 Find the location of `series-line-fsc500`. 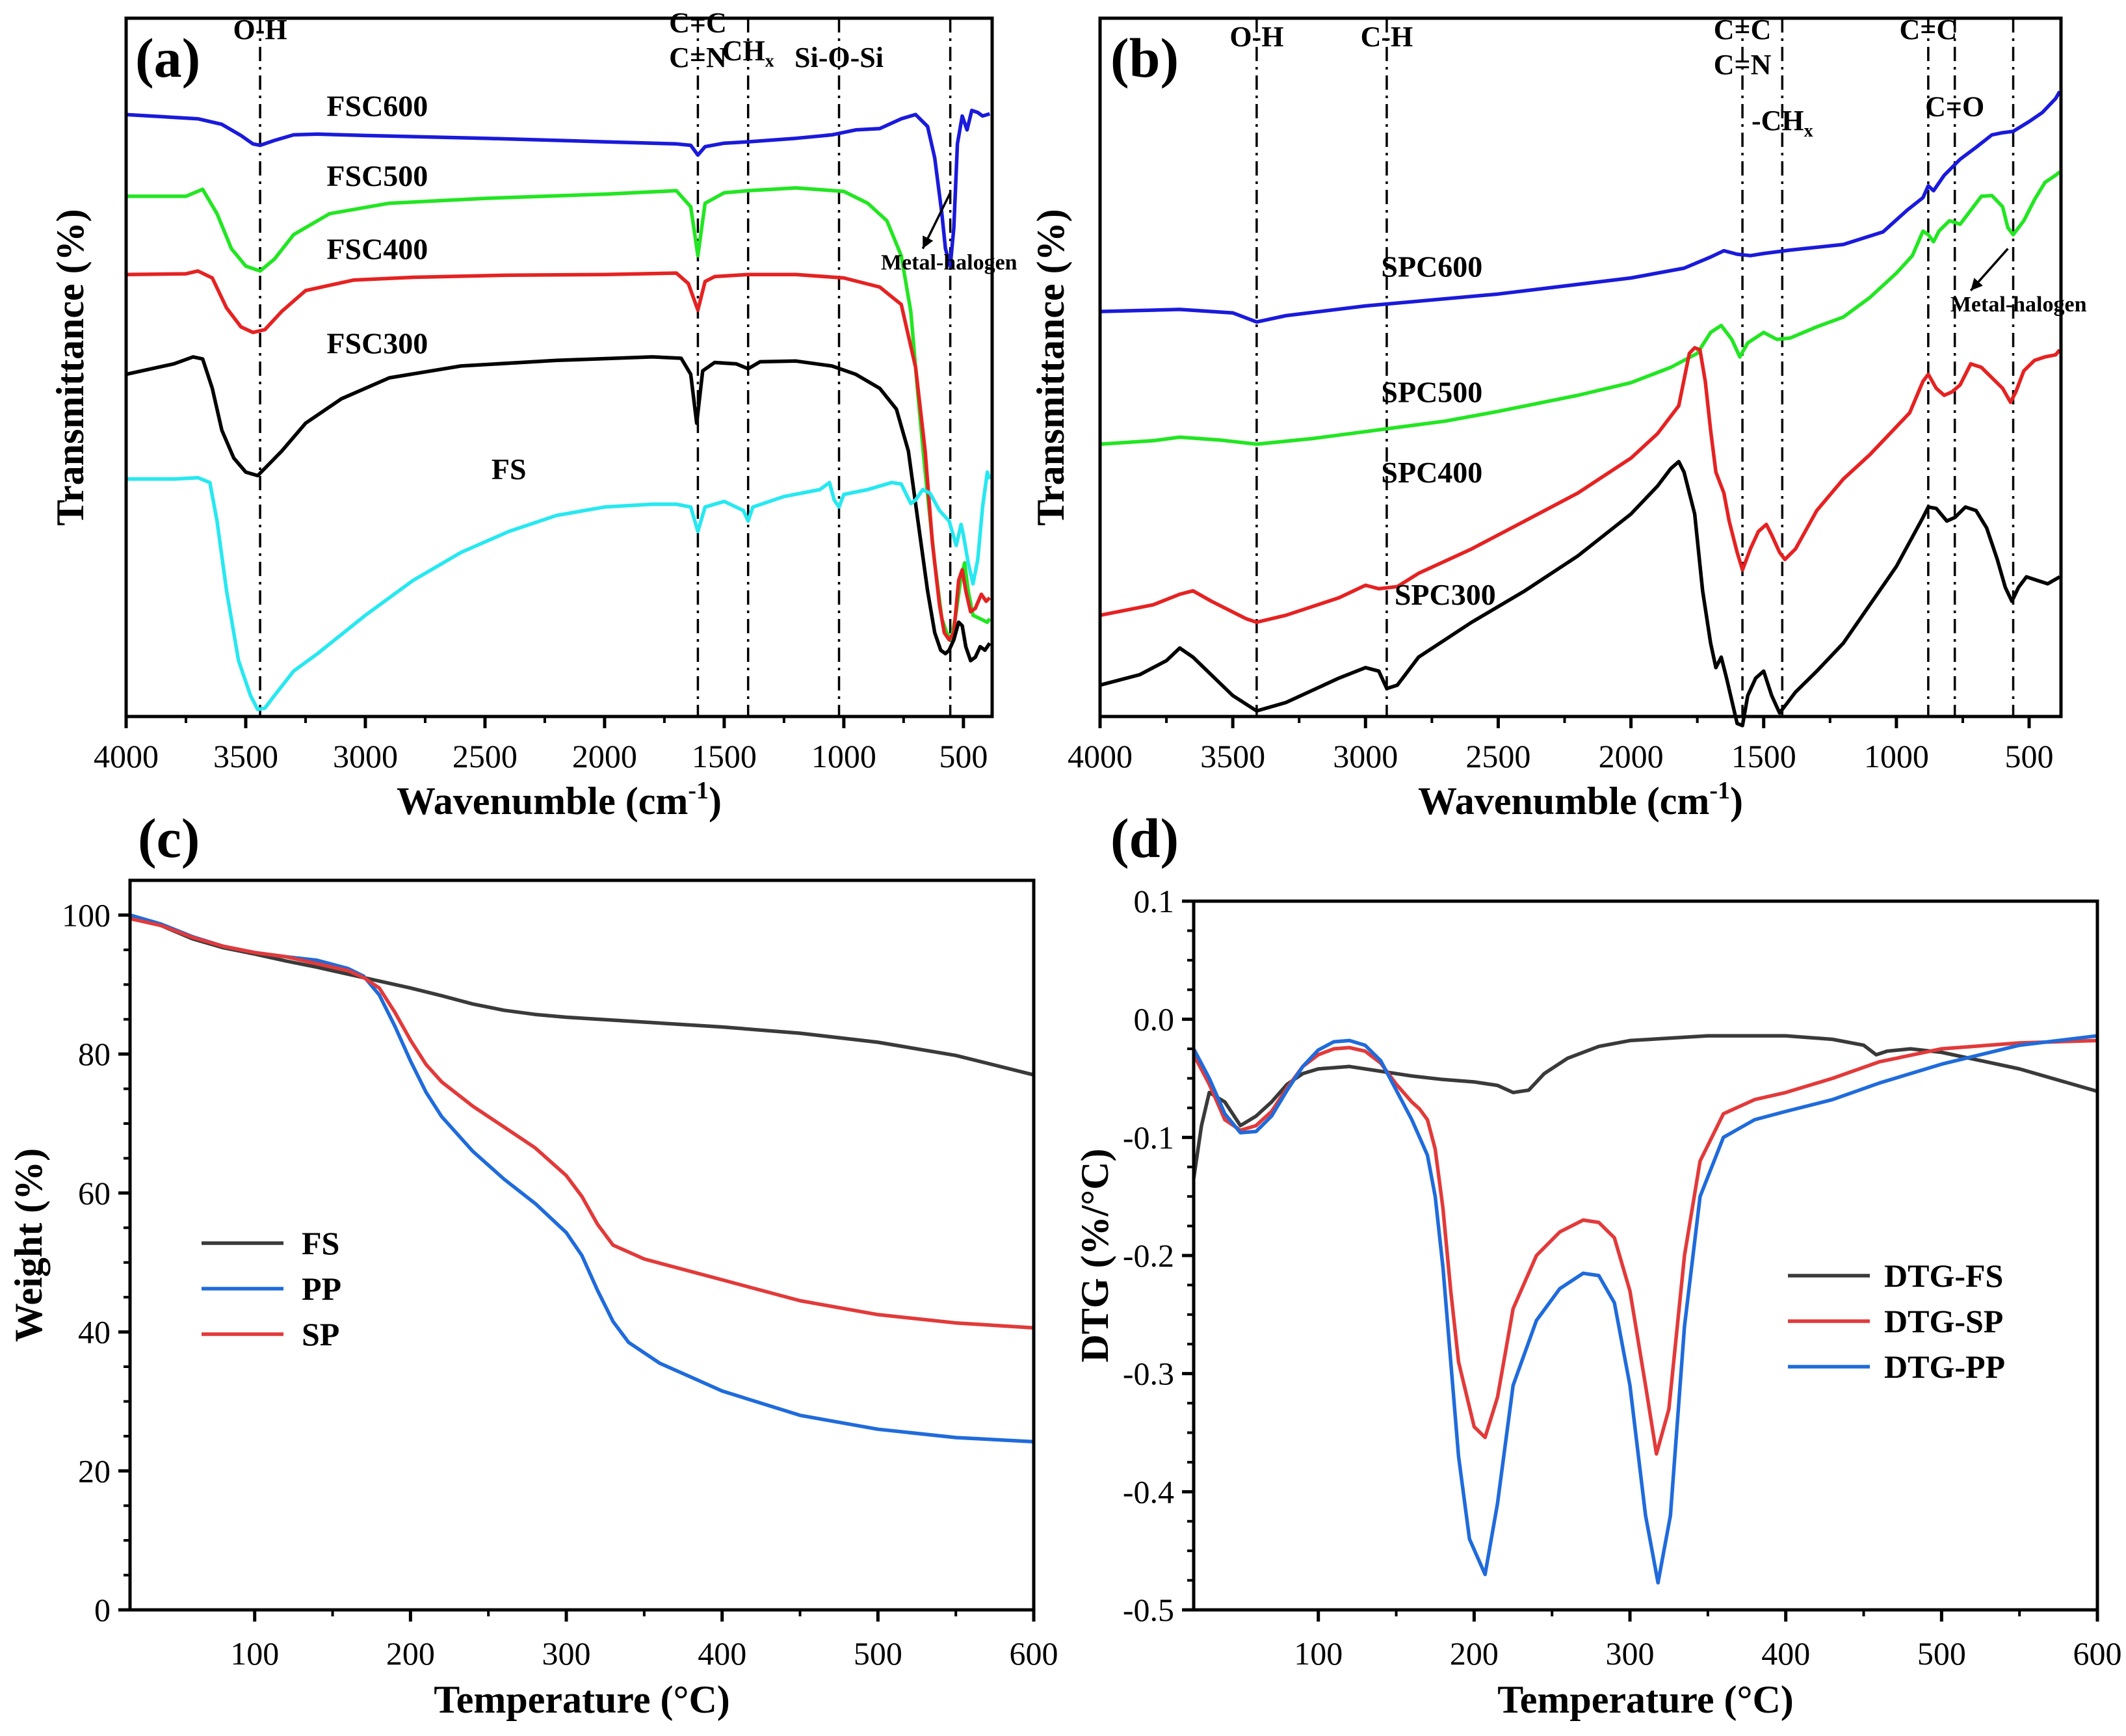

series-line-fsc500 is located at coordinates (558, 414).